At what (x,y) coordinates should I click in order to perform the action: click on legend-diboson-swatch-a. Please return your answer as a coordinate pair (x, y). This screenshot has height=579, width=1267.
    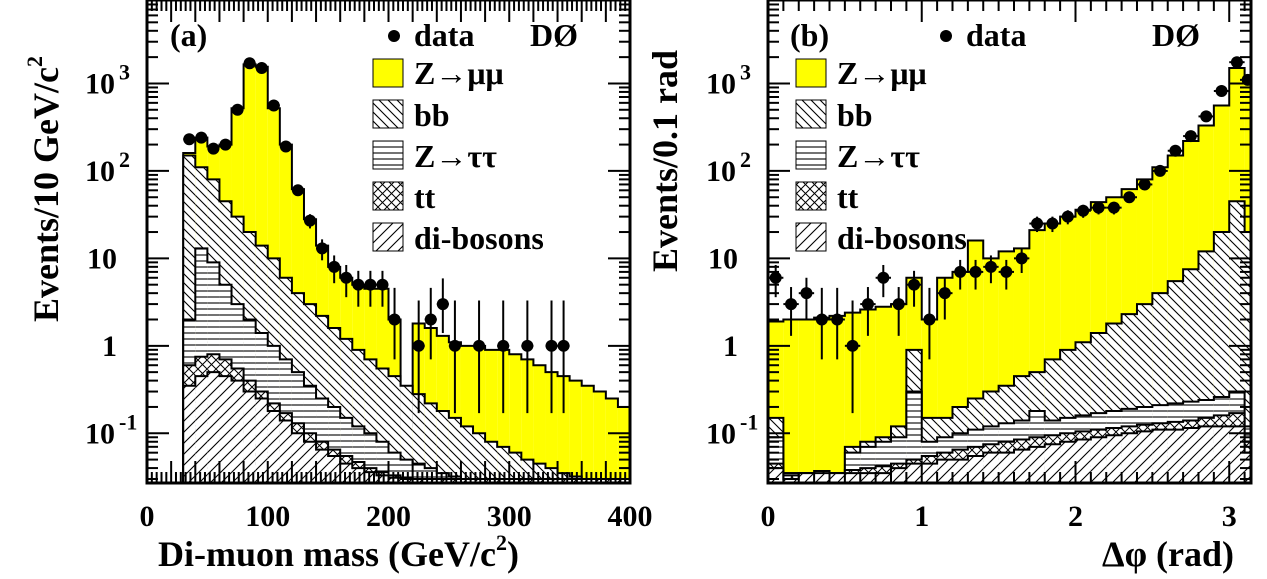
    Looking at the image, I should click on (388, 237).